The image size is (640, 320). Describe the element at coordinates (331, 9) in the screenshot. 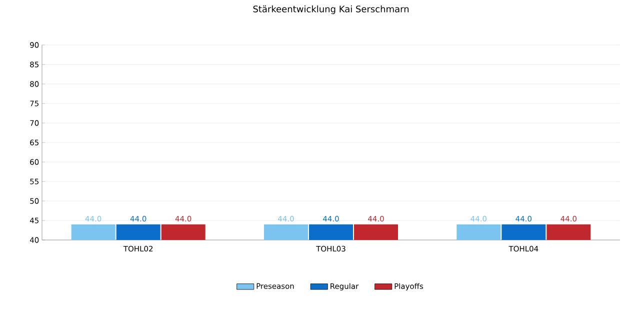

I see `chart-title: Stärkeentwicklung Kai Serschmarn` at that location.